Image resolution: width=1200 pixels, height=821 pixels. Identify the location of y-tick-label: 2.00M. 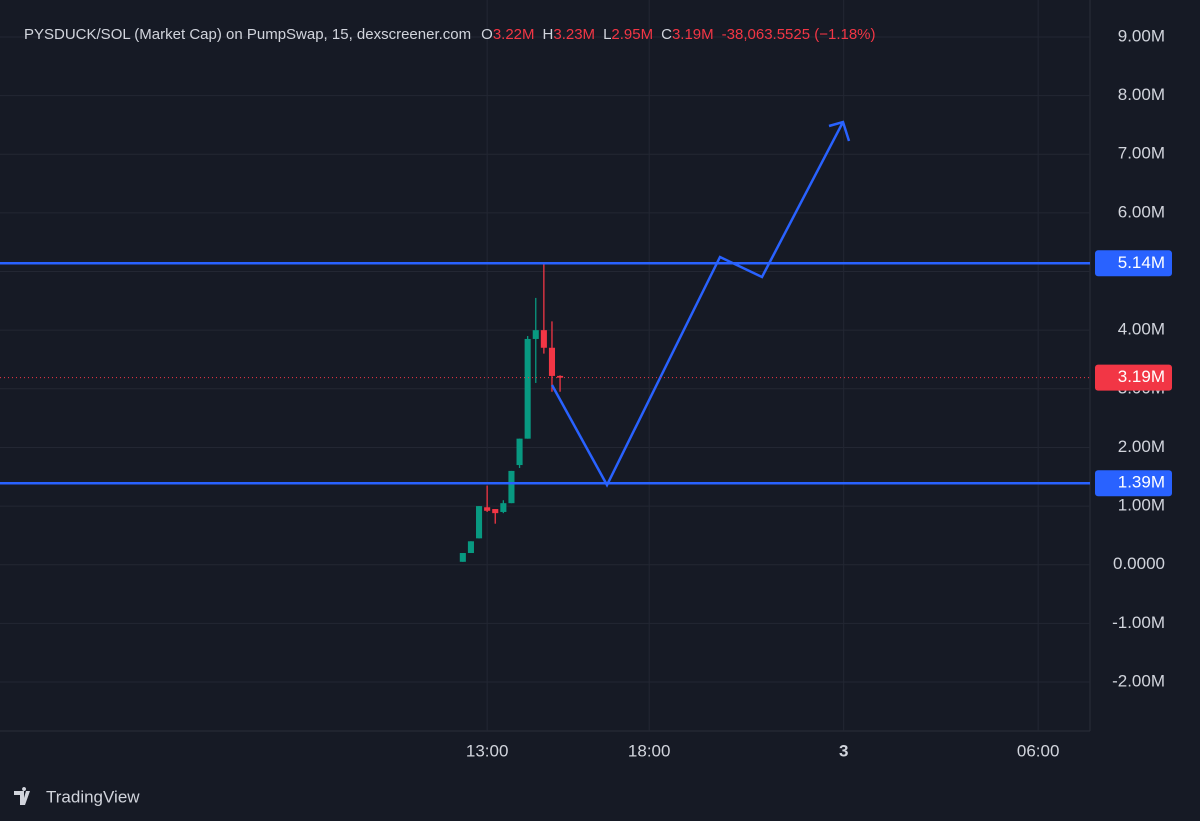
(1141, 446).